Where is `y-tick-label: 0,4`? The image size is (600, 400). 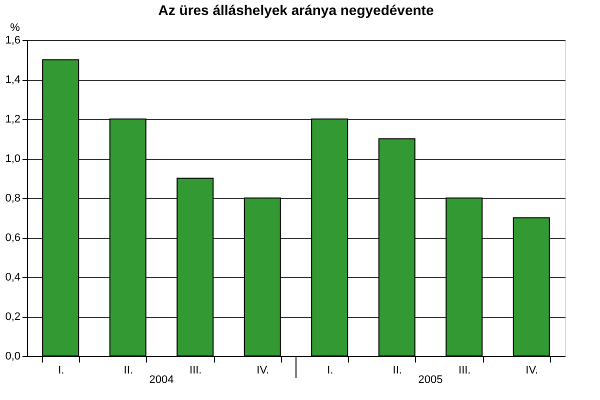
y-tick-label: 0,4 is located at coordinates (12, 278).